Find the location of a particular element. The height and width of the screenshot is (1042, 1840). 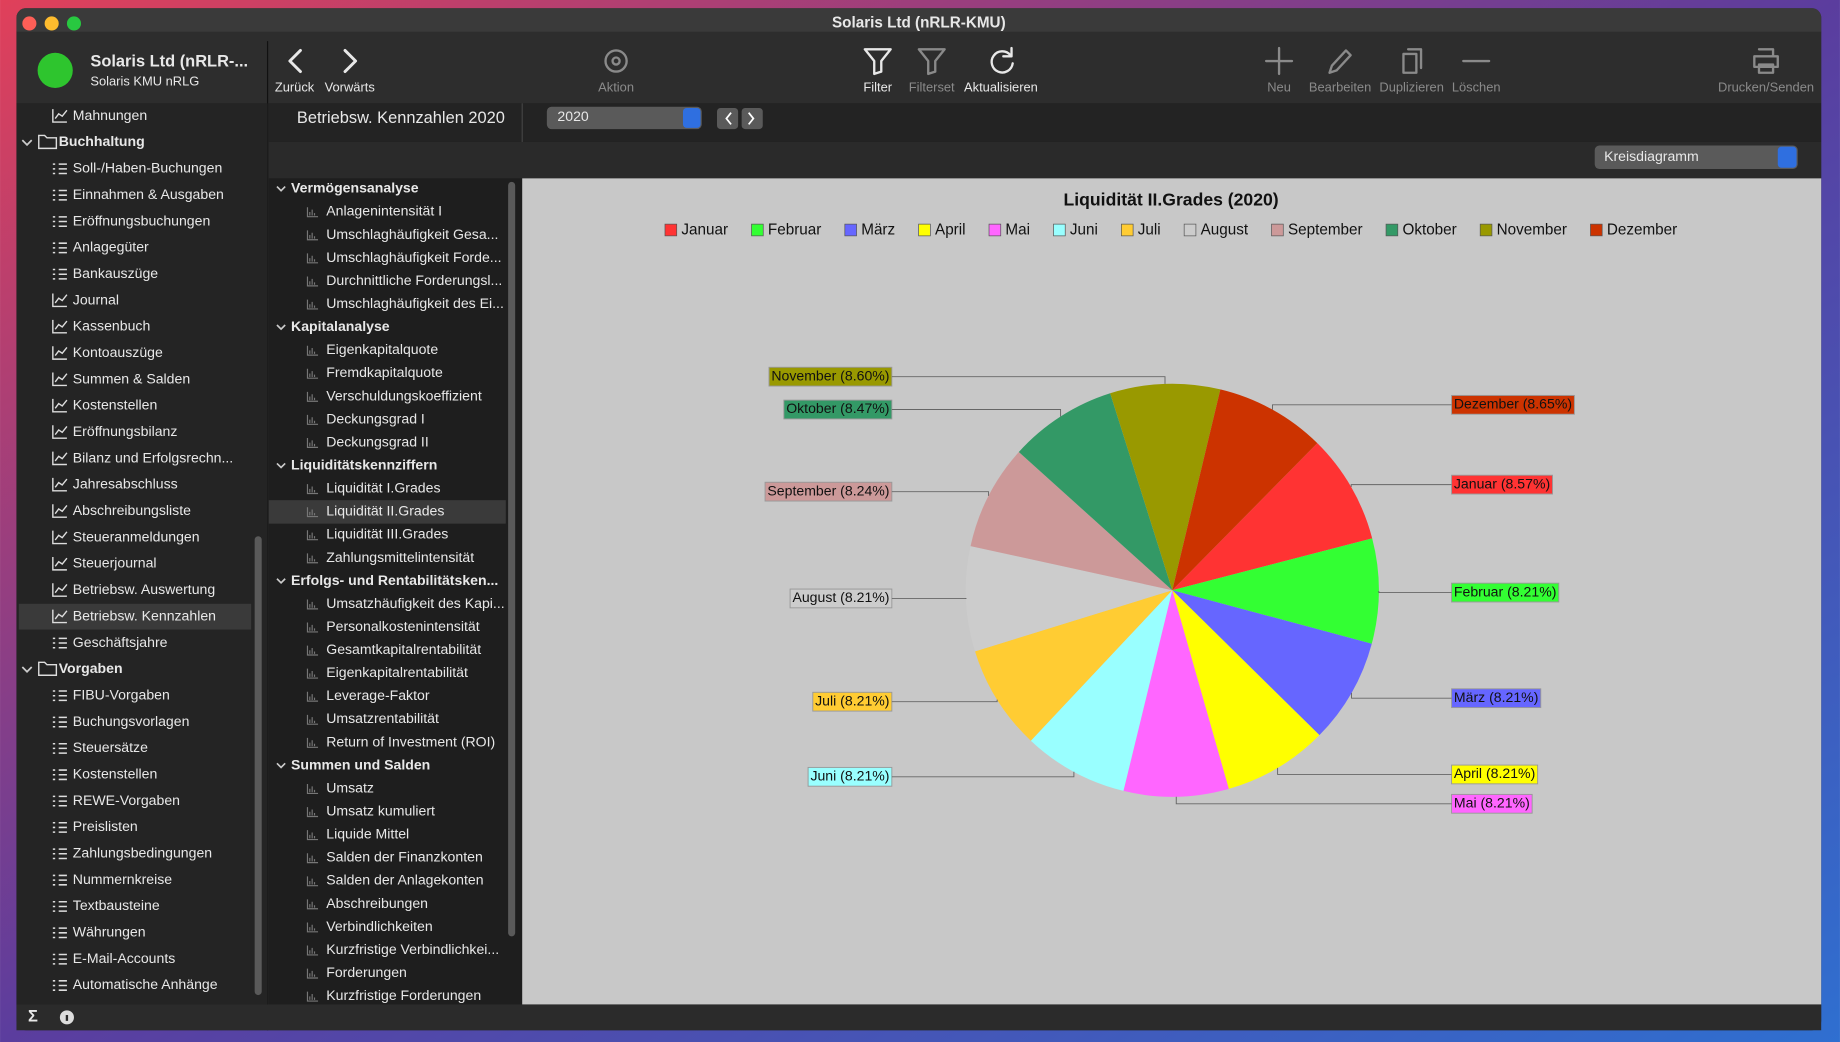

sum-button: Σ is located at coordinates (33, 1017).